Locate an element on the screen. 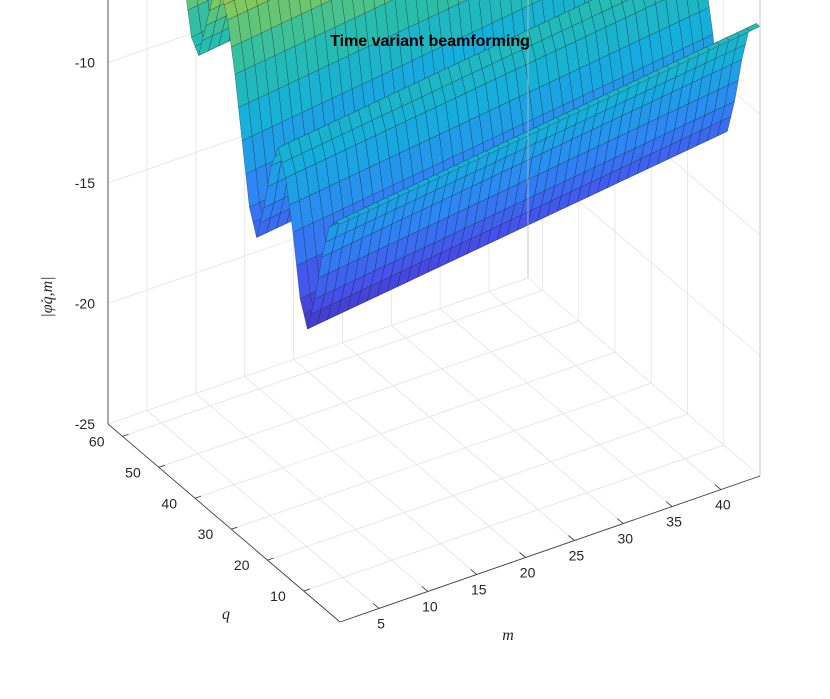 The image size is (830, 699). x-tick-label: 10 is located at coordinates (430, 606).